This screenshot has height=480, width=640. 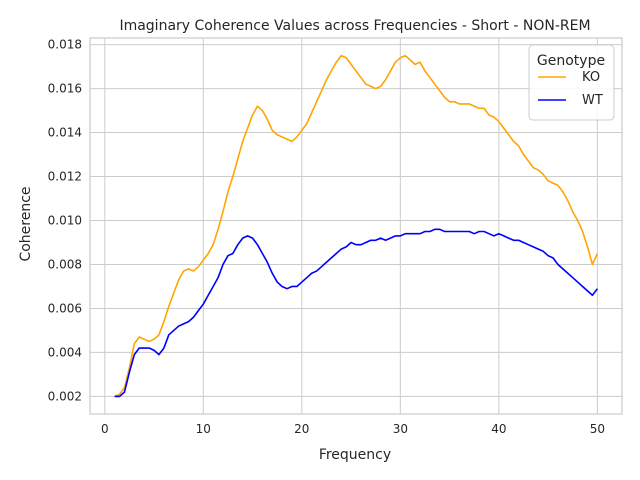 What do you see at coordinates (105, 429) in the screenshot?
I see `x-tick-label: 0` at bounding box center [105, 429].